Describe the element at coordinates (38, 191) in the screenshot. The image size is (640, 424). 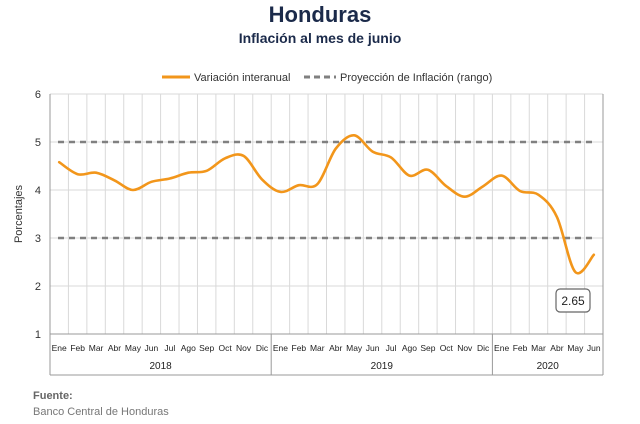
I see `y-tick-label: 4` at that location.